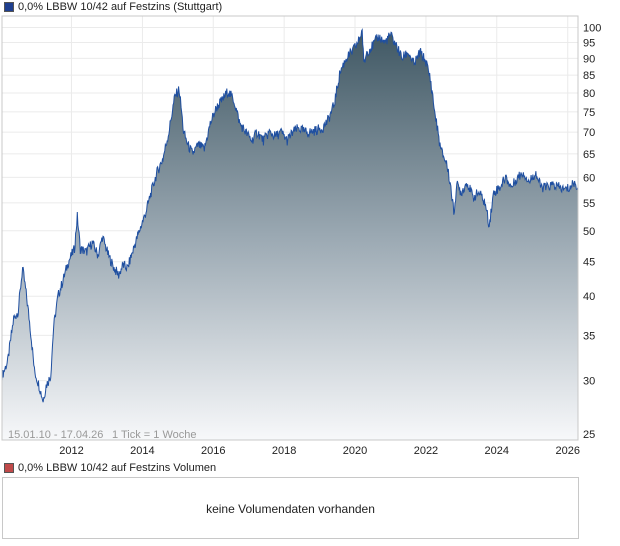 The width and height of the screenshot is (620, 546). I want to click on y-tick-label: 70, so click(589, 133).